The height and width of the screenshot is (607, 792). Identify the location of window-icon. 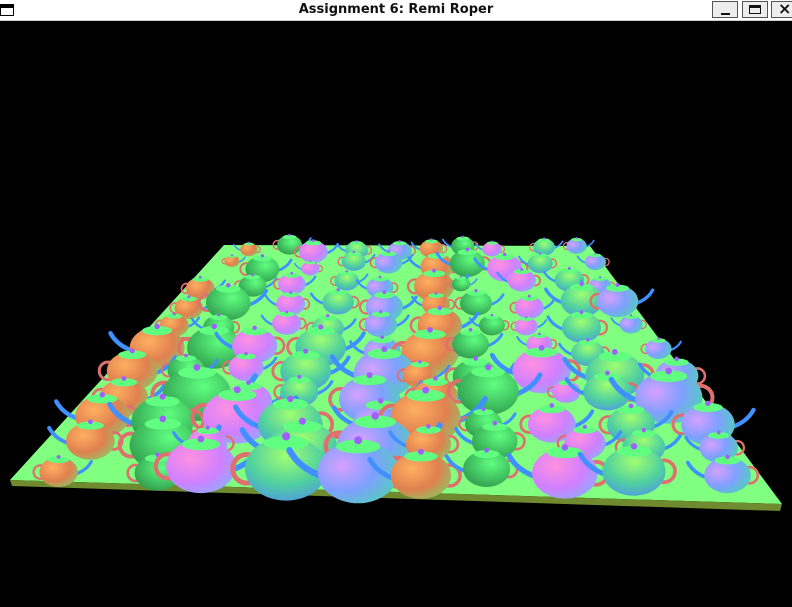
(7, 10).